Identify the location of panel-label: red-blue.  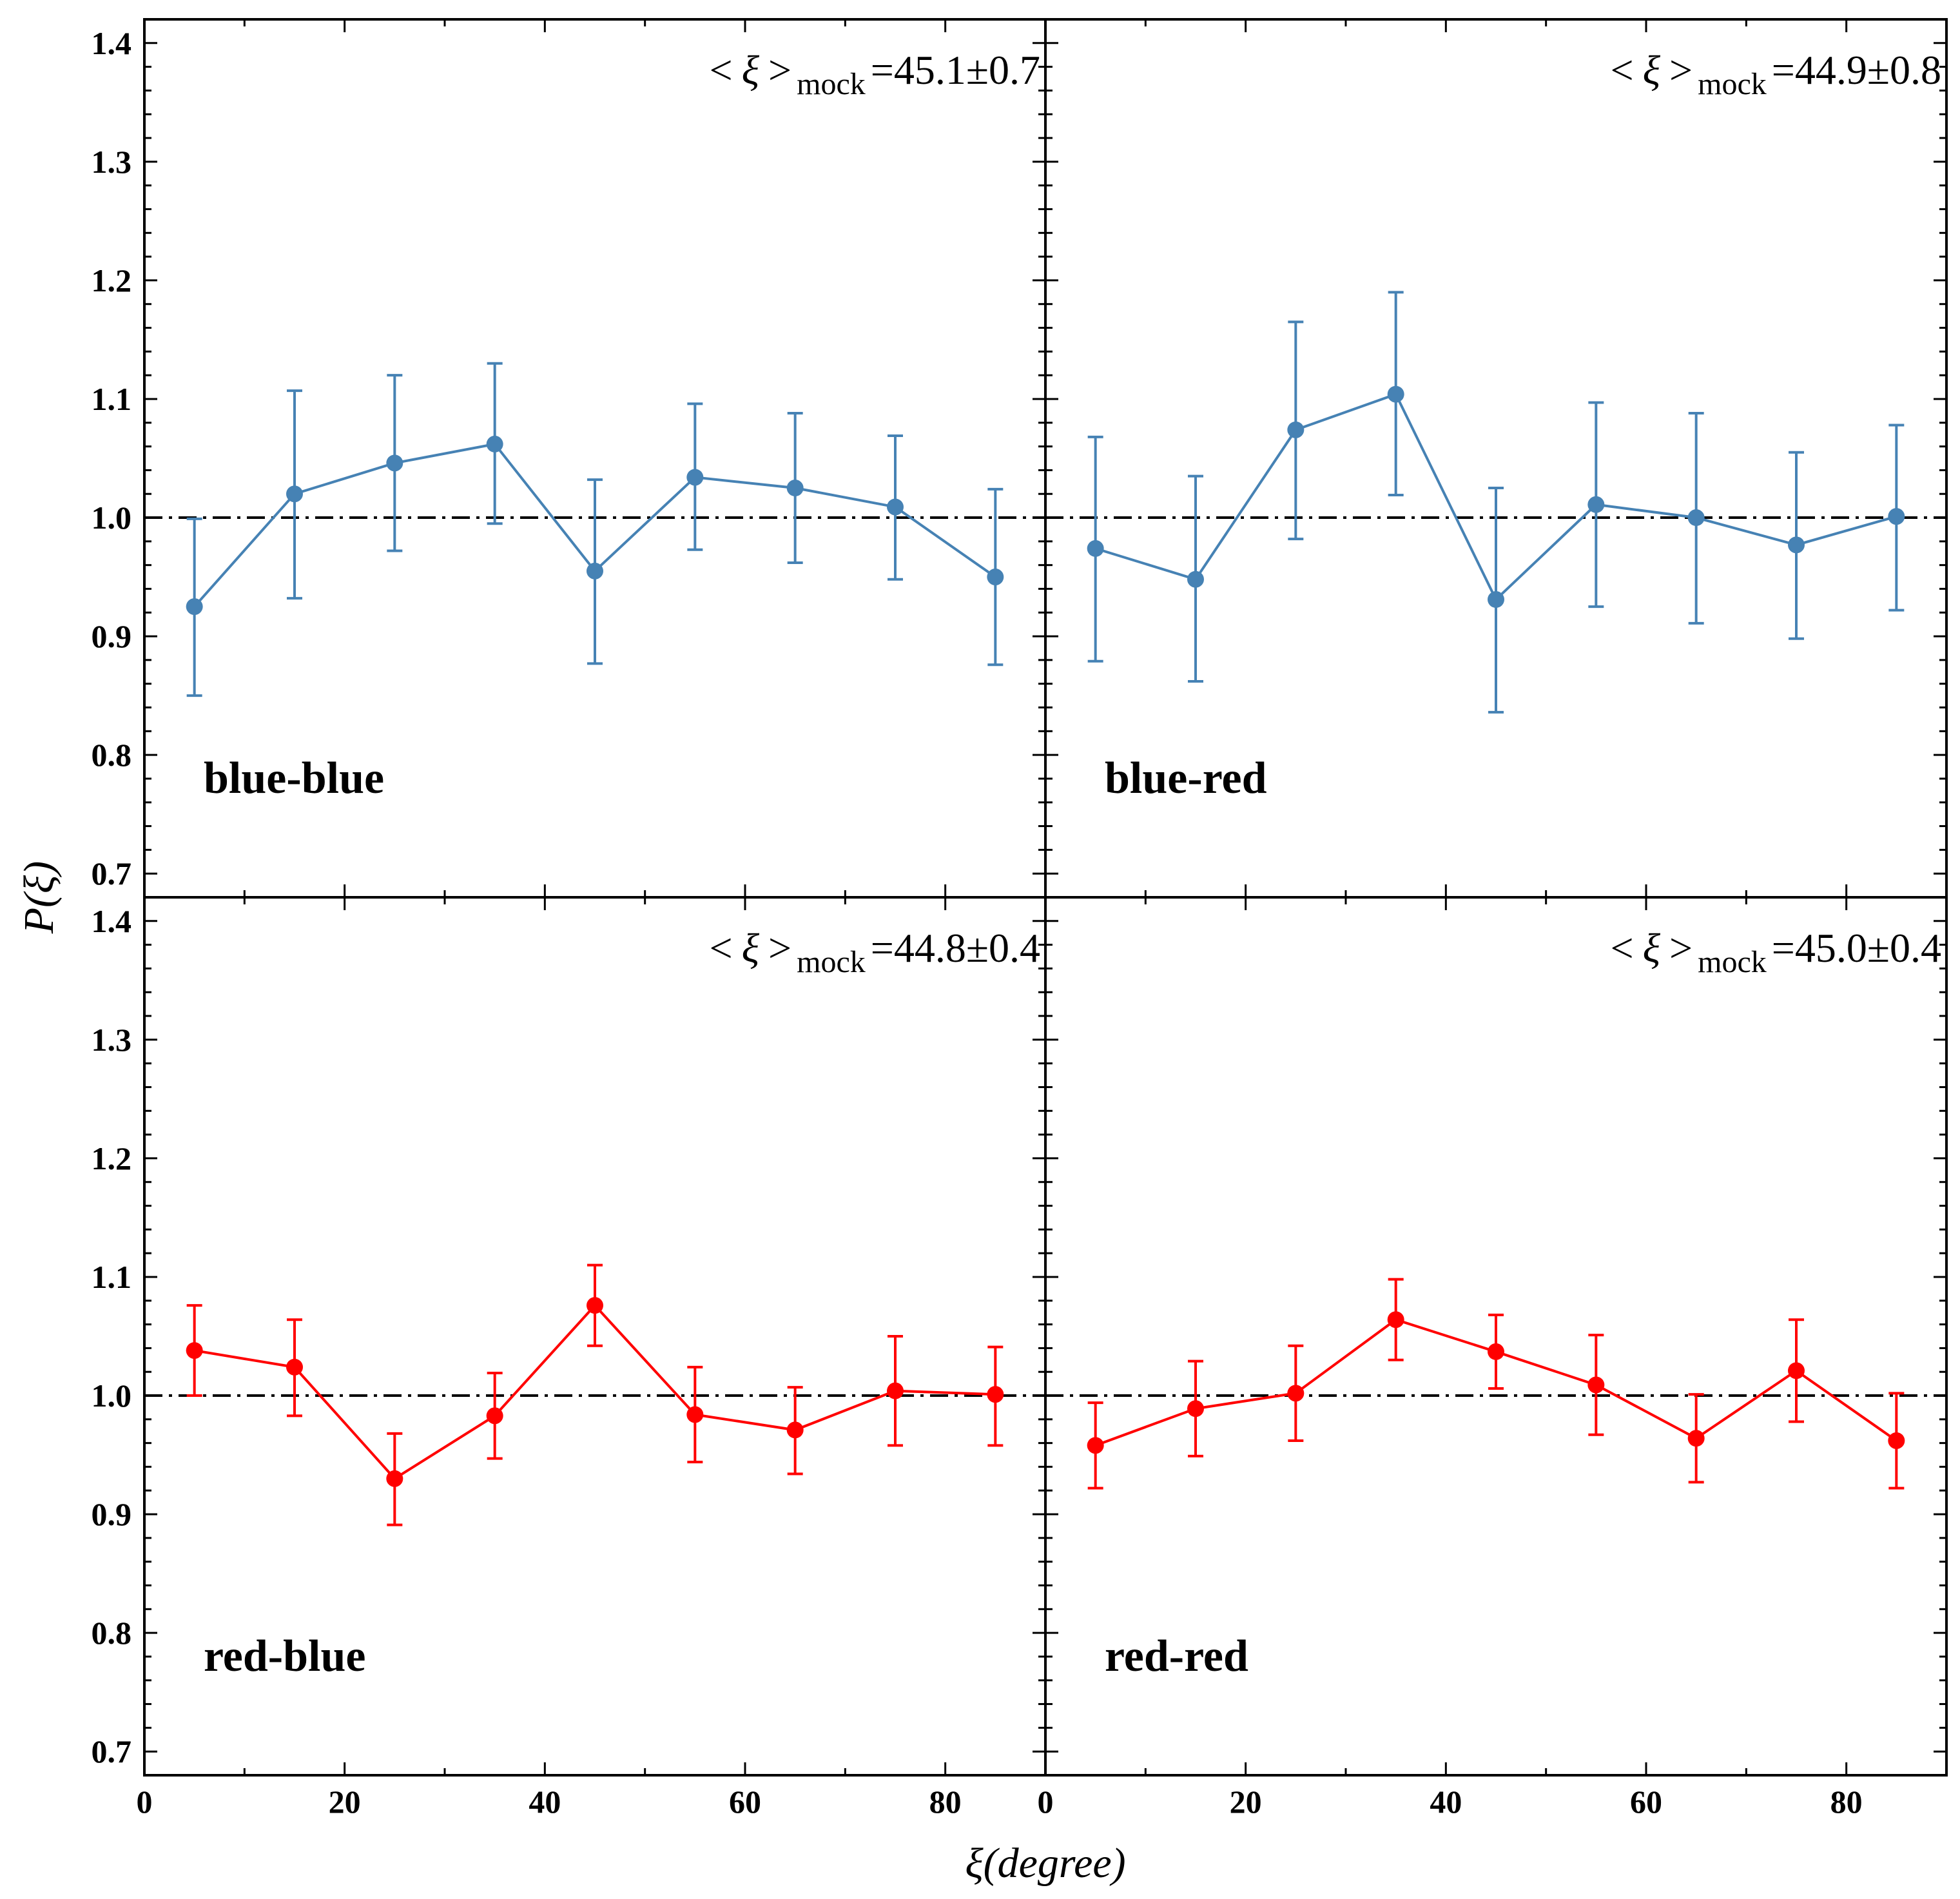
(285, 1656).